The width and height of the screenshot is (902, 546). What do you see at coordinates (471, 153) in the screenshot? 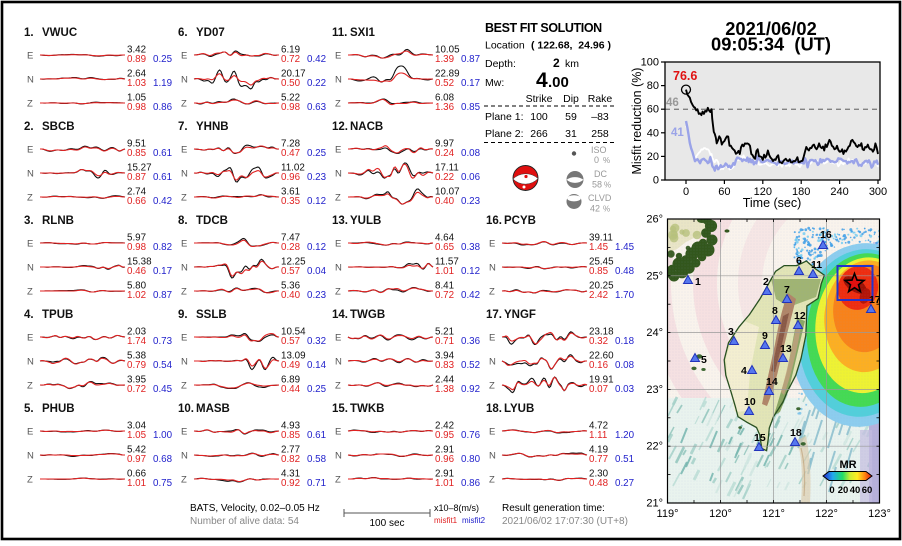
I see `svg-text: 0.08` at bounding box center [471, 153].